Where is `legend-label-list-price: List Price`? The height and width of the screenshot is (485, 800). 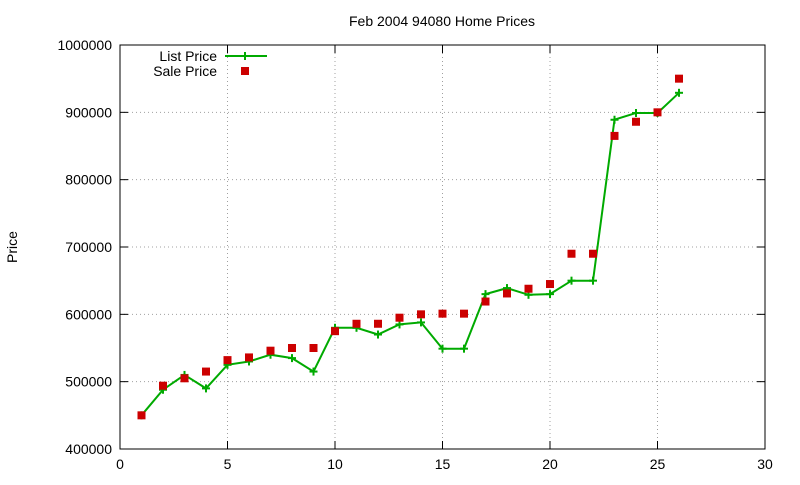
legend-label-list-price: List Price is located at coordinates (188, 56).